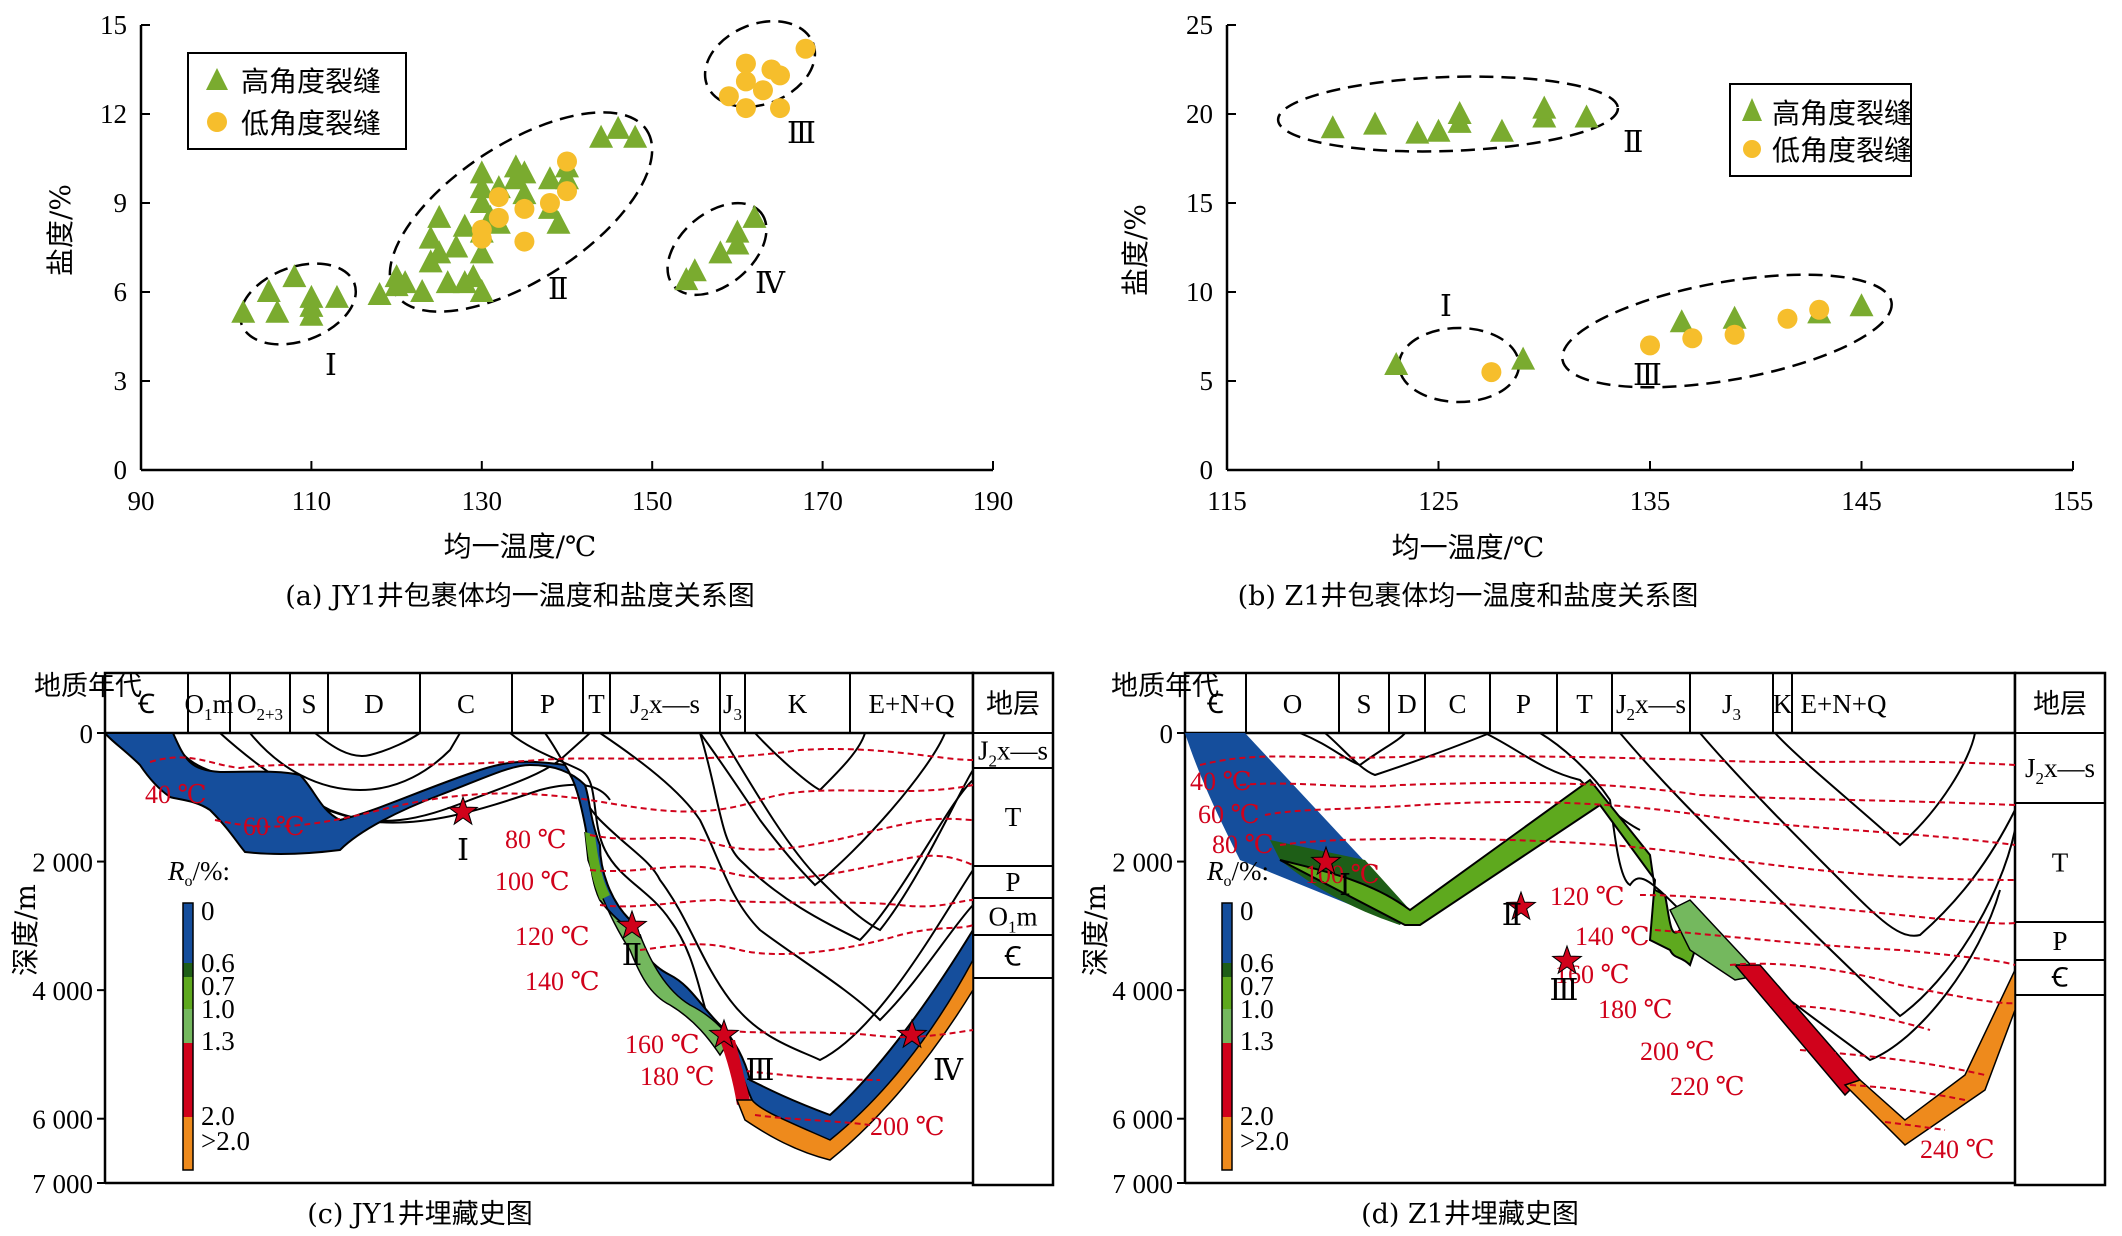 This screenshot has width=2122, height=1236. What do you see at coordinates (1229, 814) in the screenshot?
I see `isotherm-label: 60 ℃` at bounding box center [1229, 814].